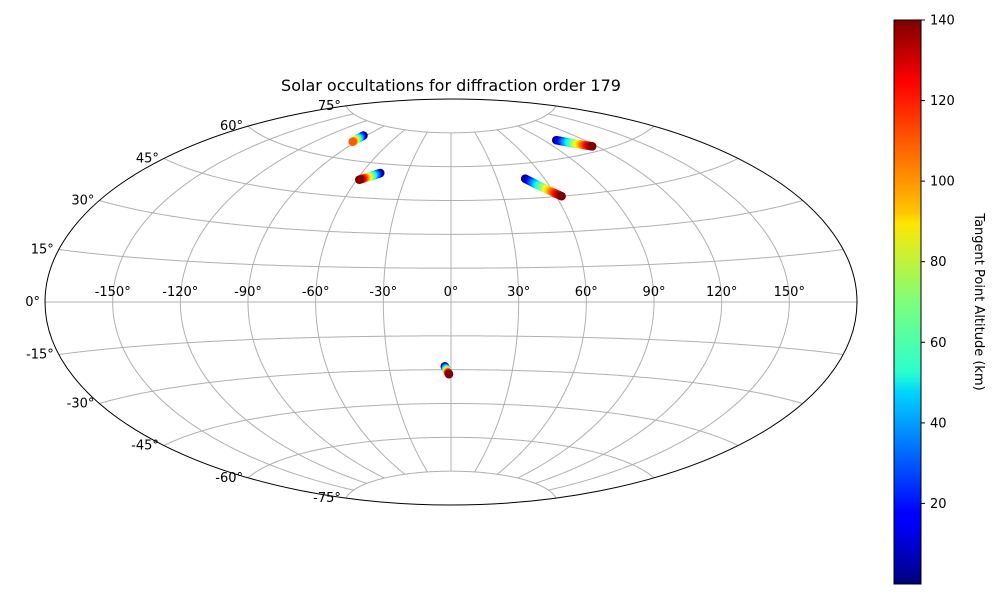  I want to click on longitude-tick-label: 120°, so click(721, 292).